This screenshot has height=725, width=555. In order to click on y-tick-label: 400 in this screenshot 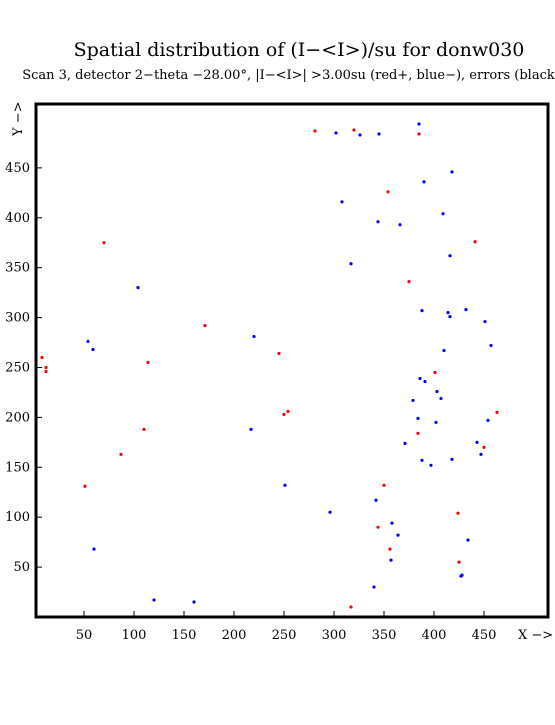, I will do `click(17, 218)`.